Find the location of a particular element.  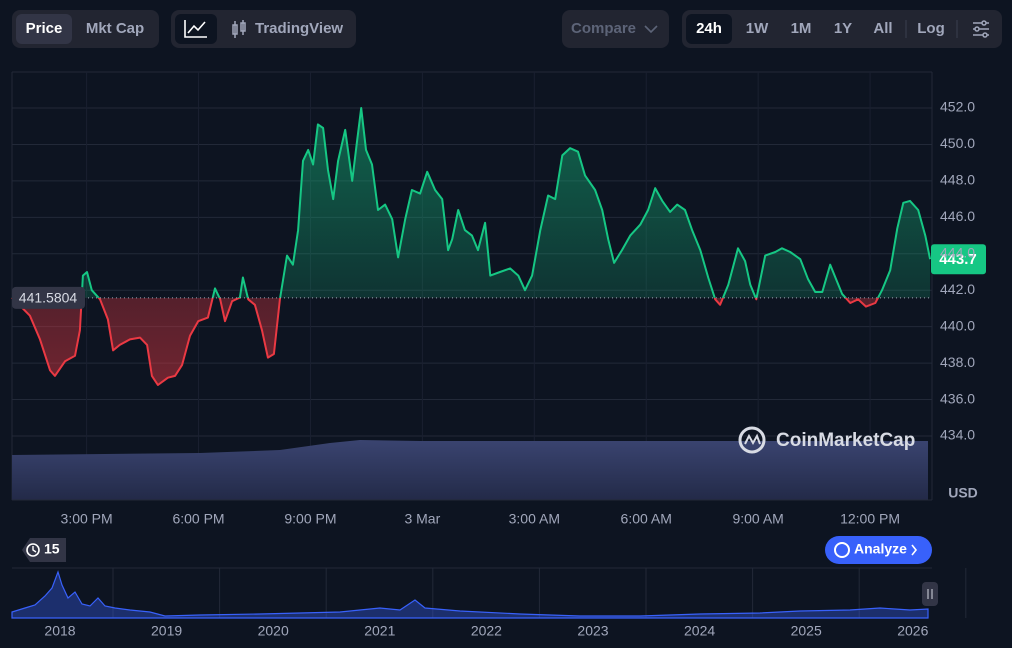

range-active is located at coordinates (709, 29).